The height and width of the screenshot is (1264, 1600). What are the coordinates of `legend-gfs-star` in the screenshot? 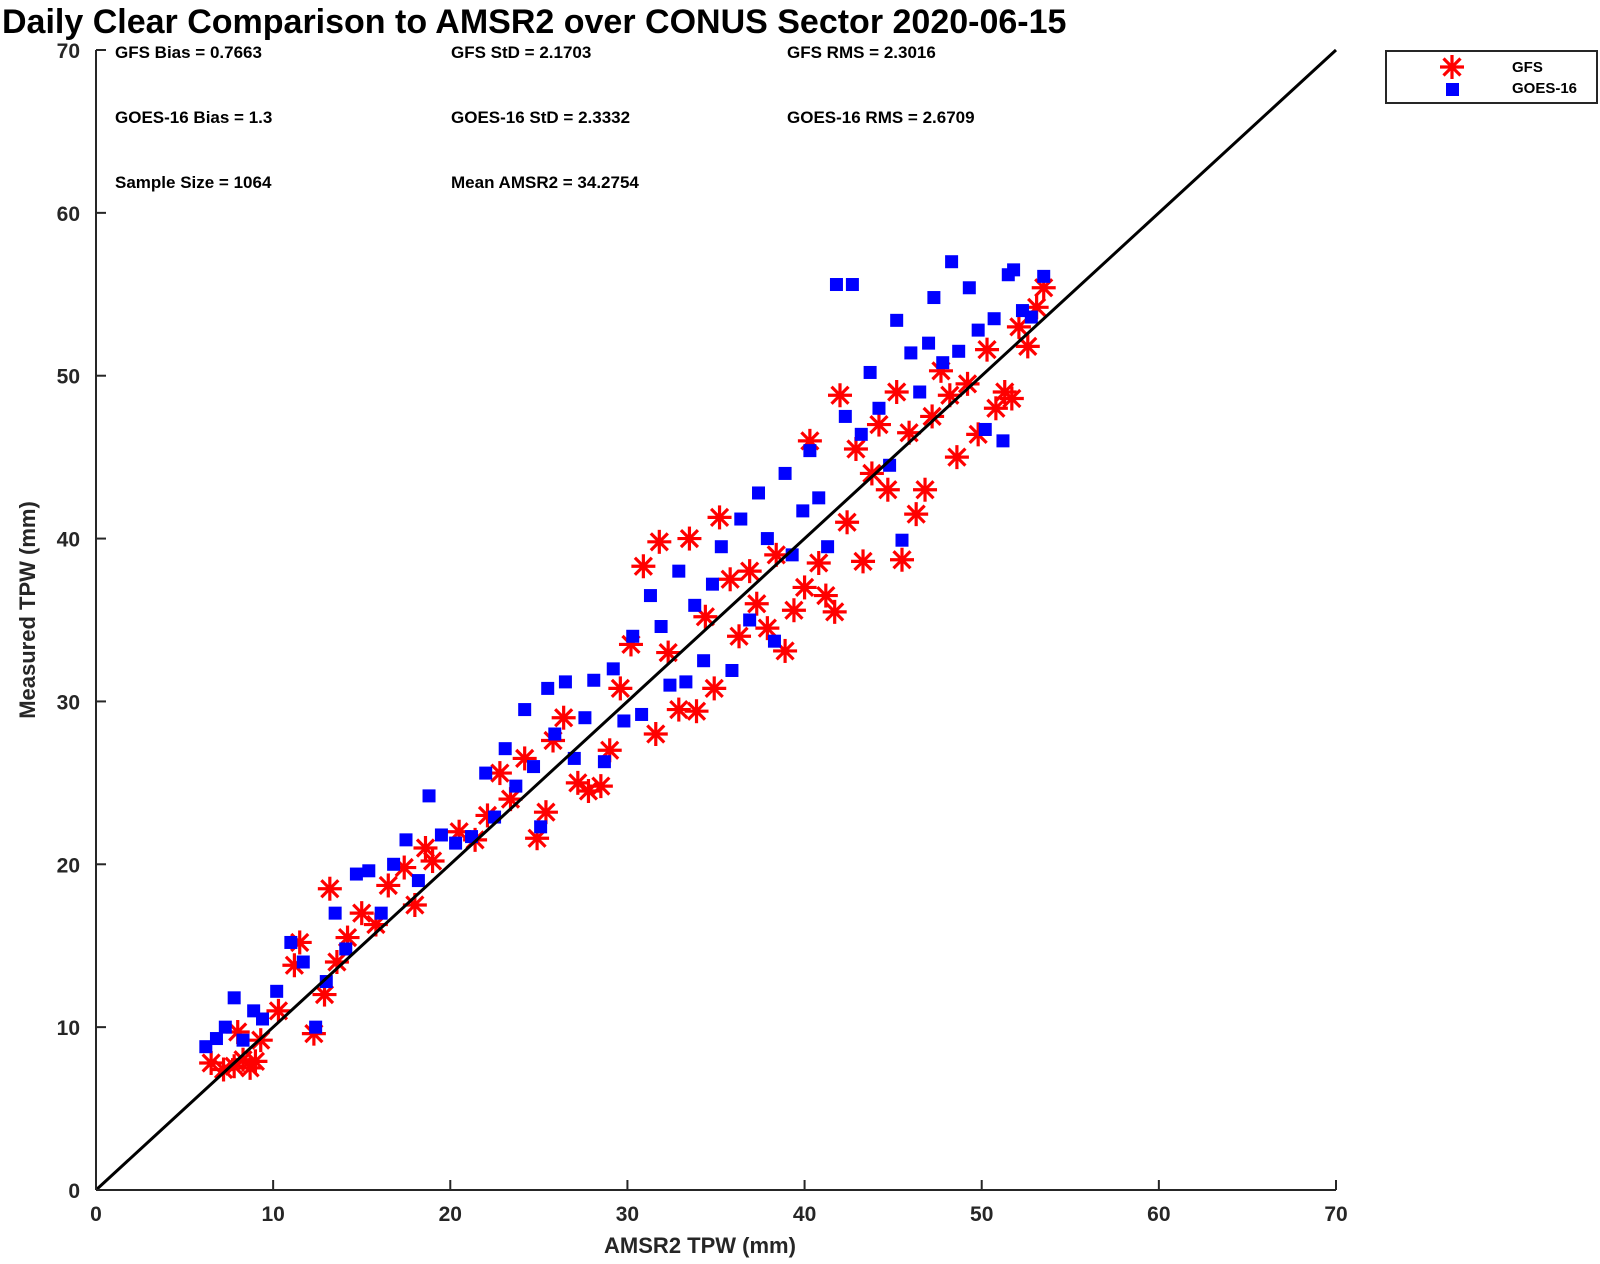 It's located at (1452, 67).